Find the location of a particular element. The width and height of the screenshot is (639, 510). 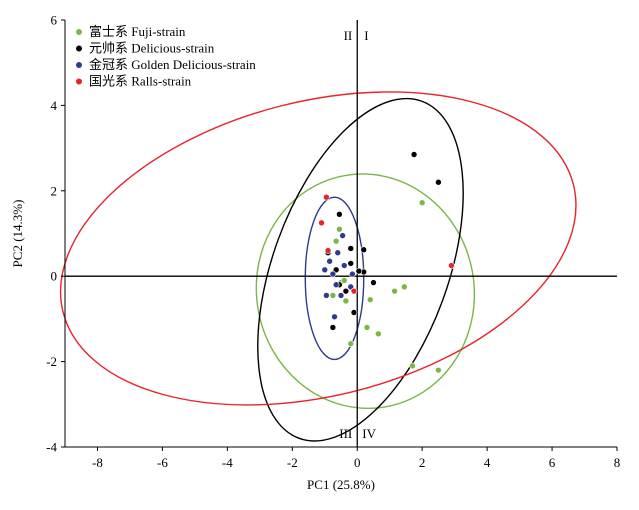

legend-label-1: 元帅系 Delicious-strain is located at coordinates (152, 48).